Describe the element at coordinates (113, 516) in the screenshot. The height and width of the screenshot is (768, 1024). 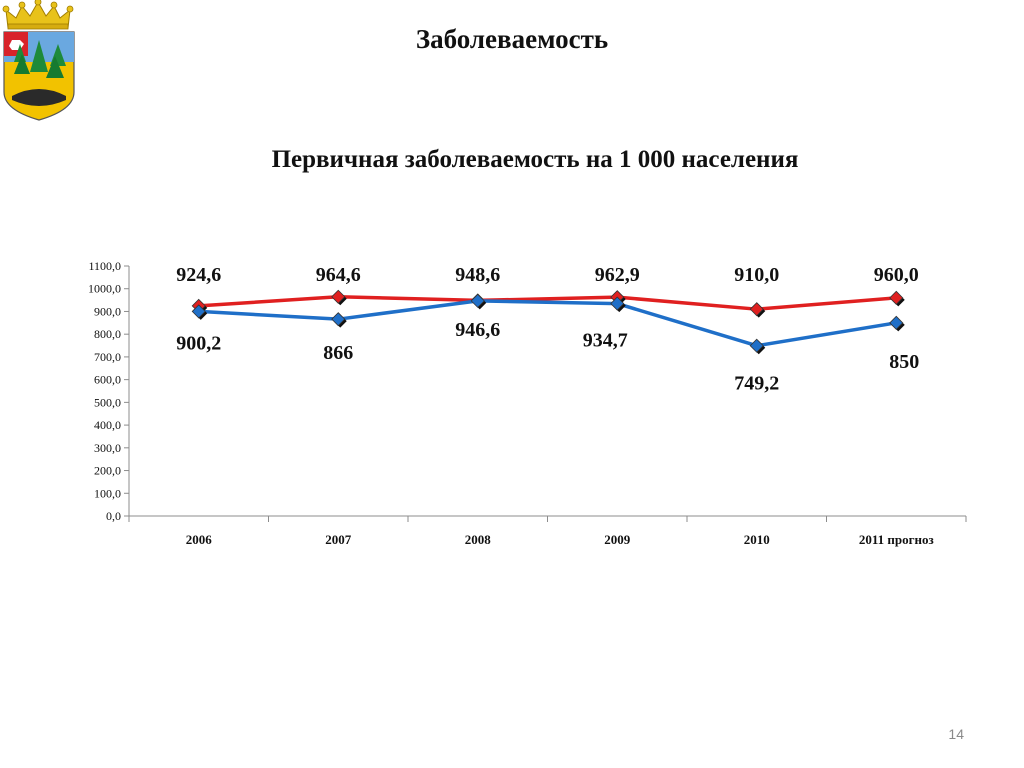
I see `y-tick-label: 0,0` at that location.